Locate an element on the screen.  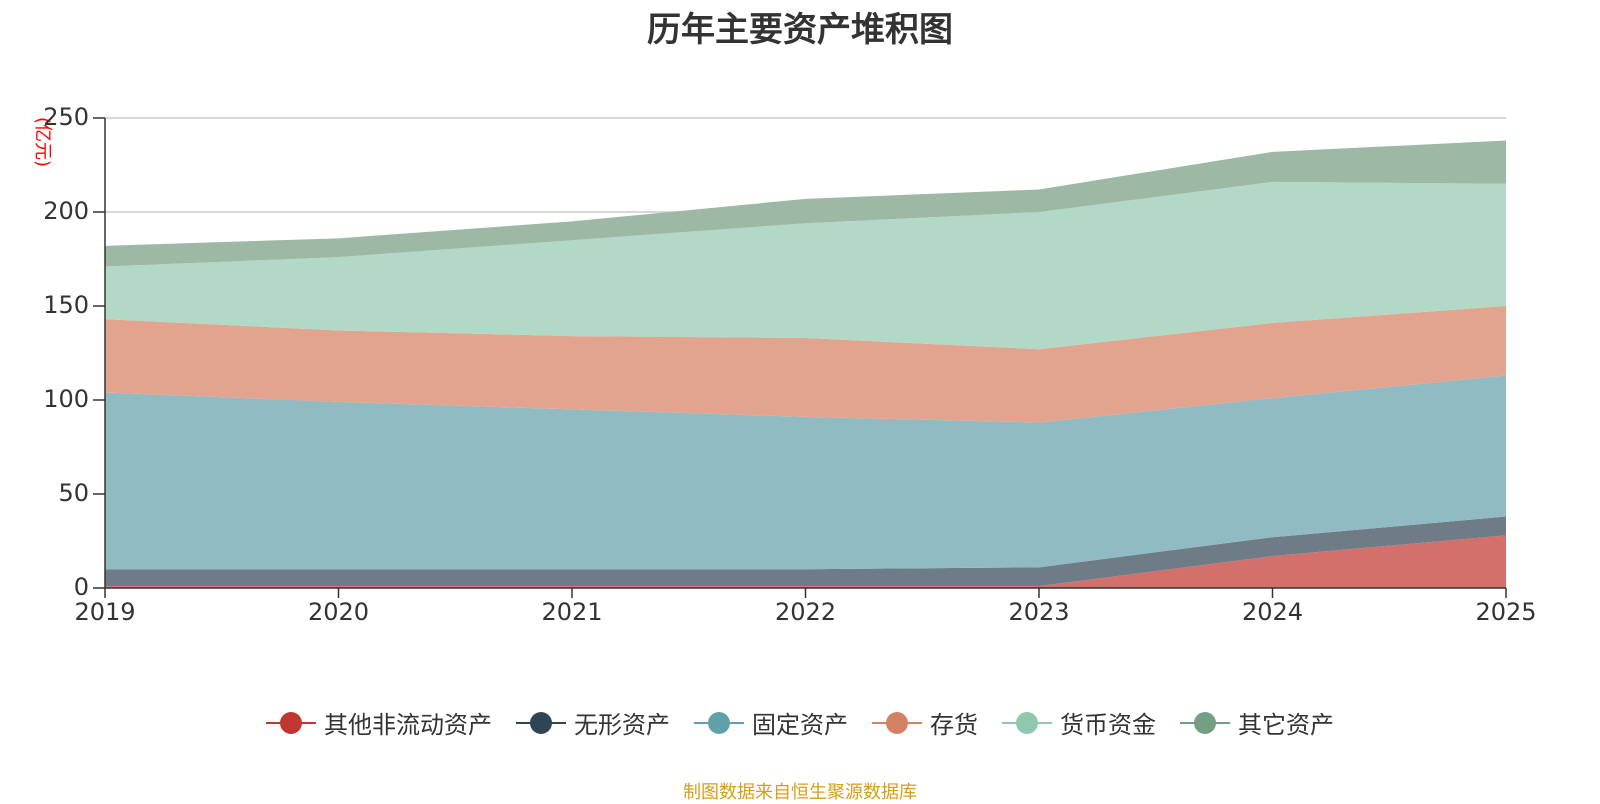
y-tick-label: 200 is located at coordinates (66, 211).